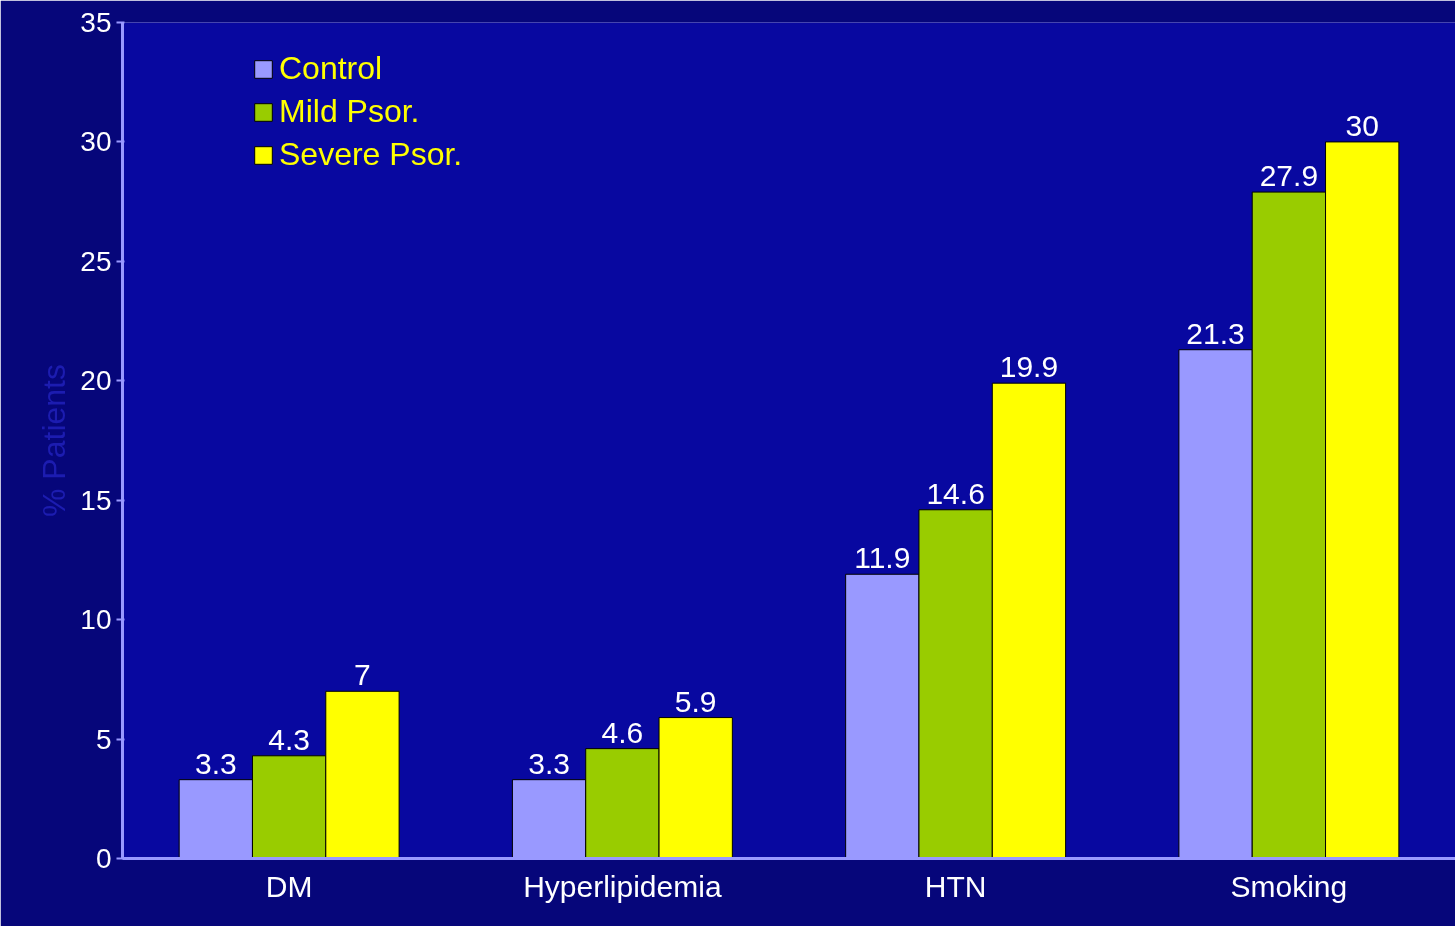 The height and width of the screenshot is (926, 1455). I want to click on data-label: 14.6, so click(955, 493).